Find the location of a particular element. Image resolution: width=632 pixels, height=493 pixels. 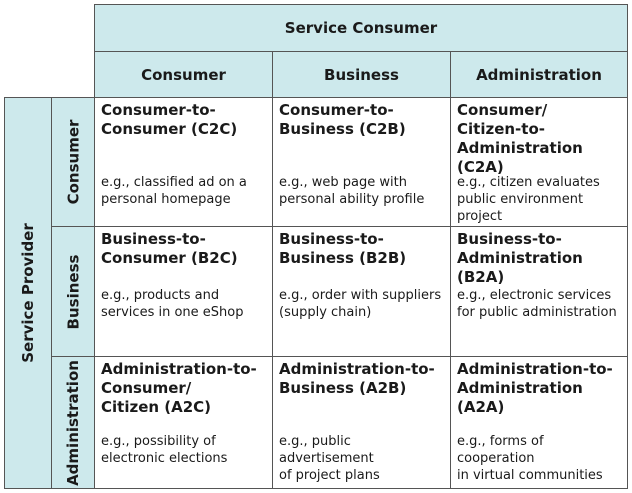

column-header-business: Business is located at coordinates (361, 74).